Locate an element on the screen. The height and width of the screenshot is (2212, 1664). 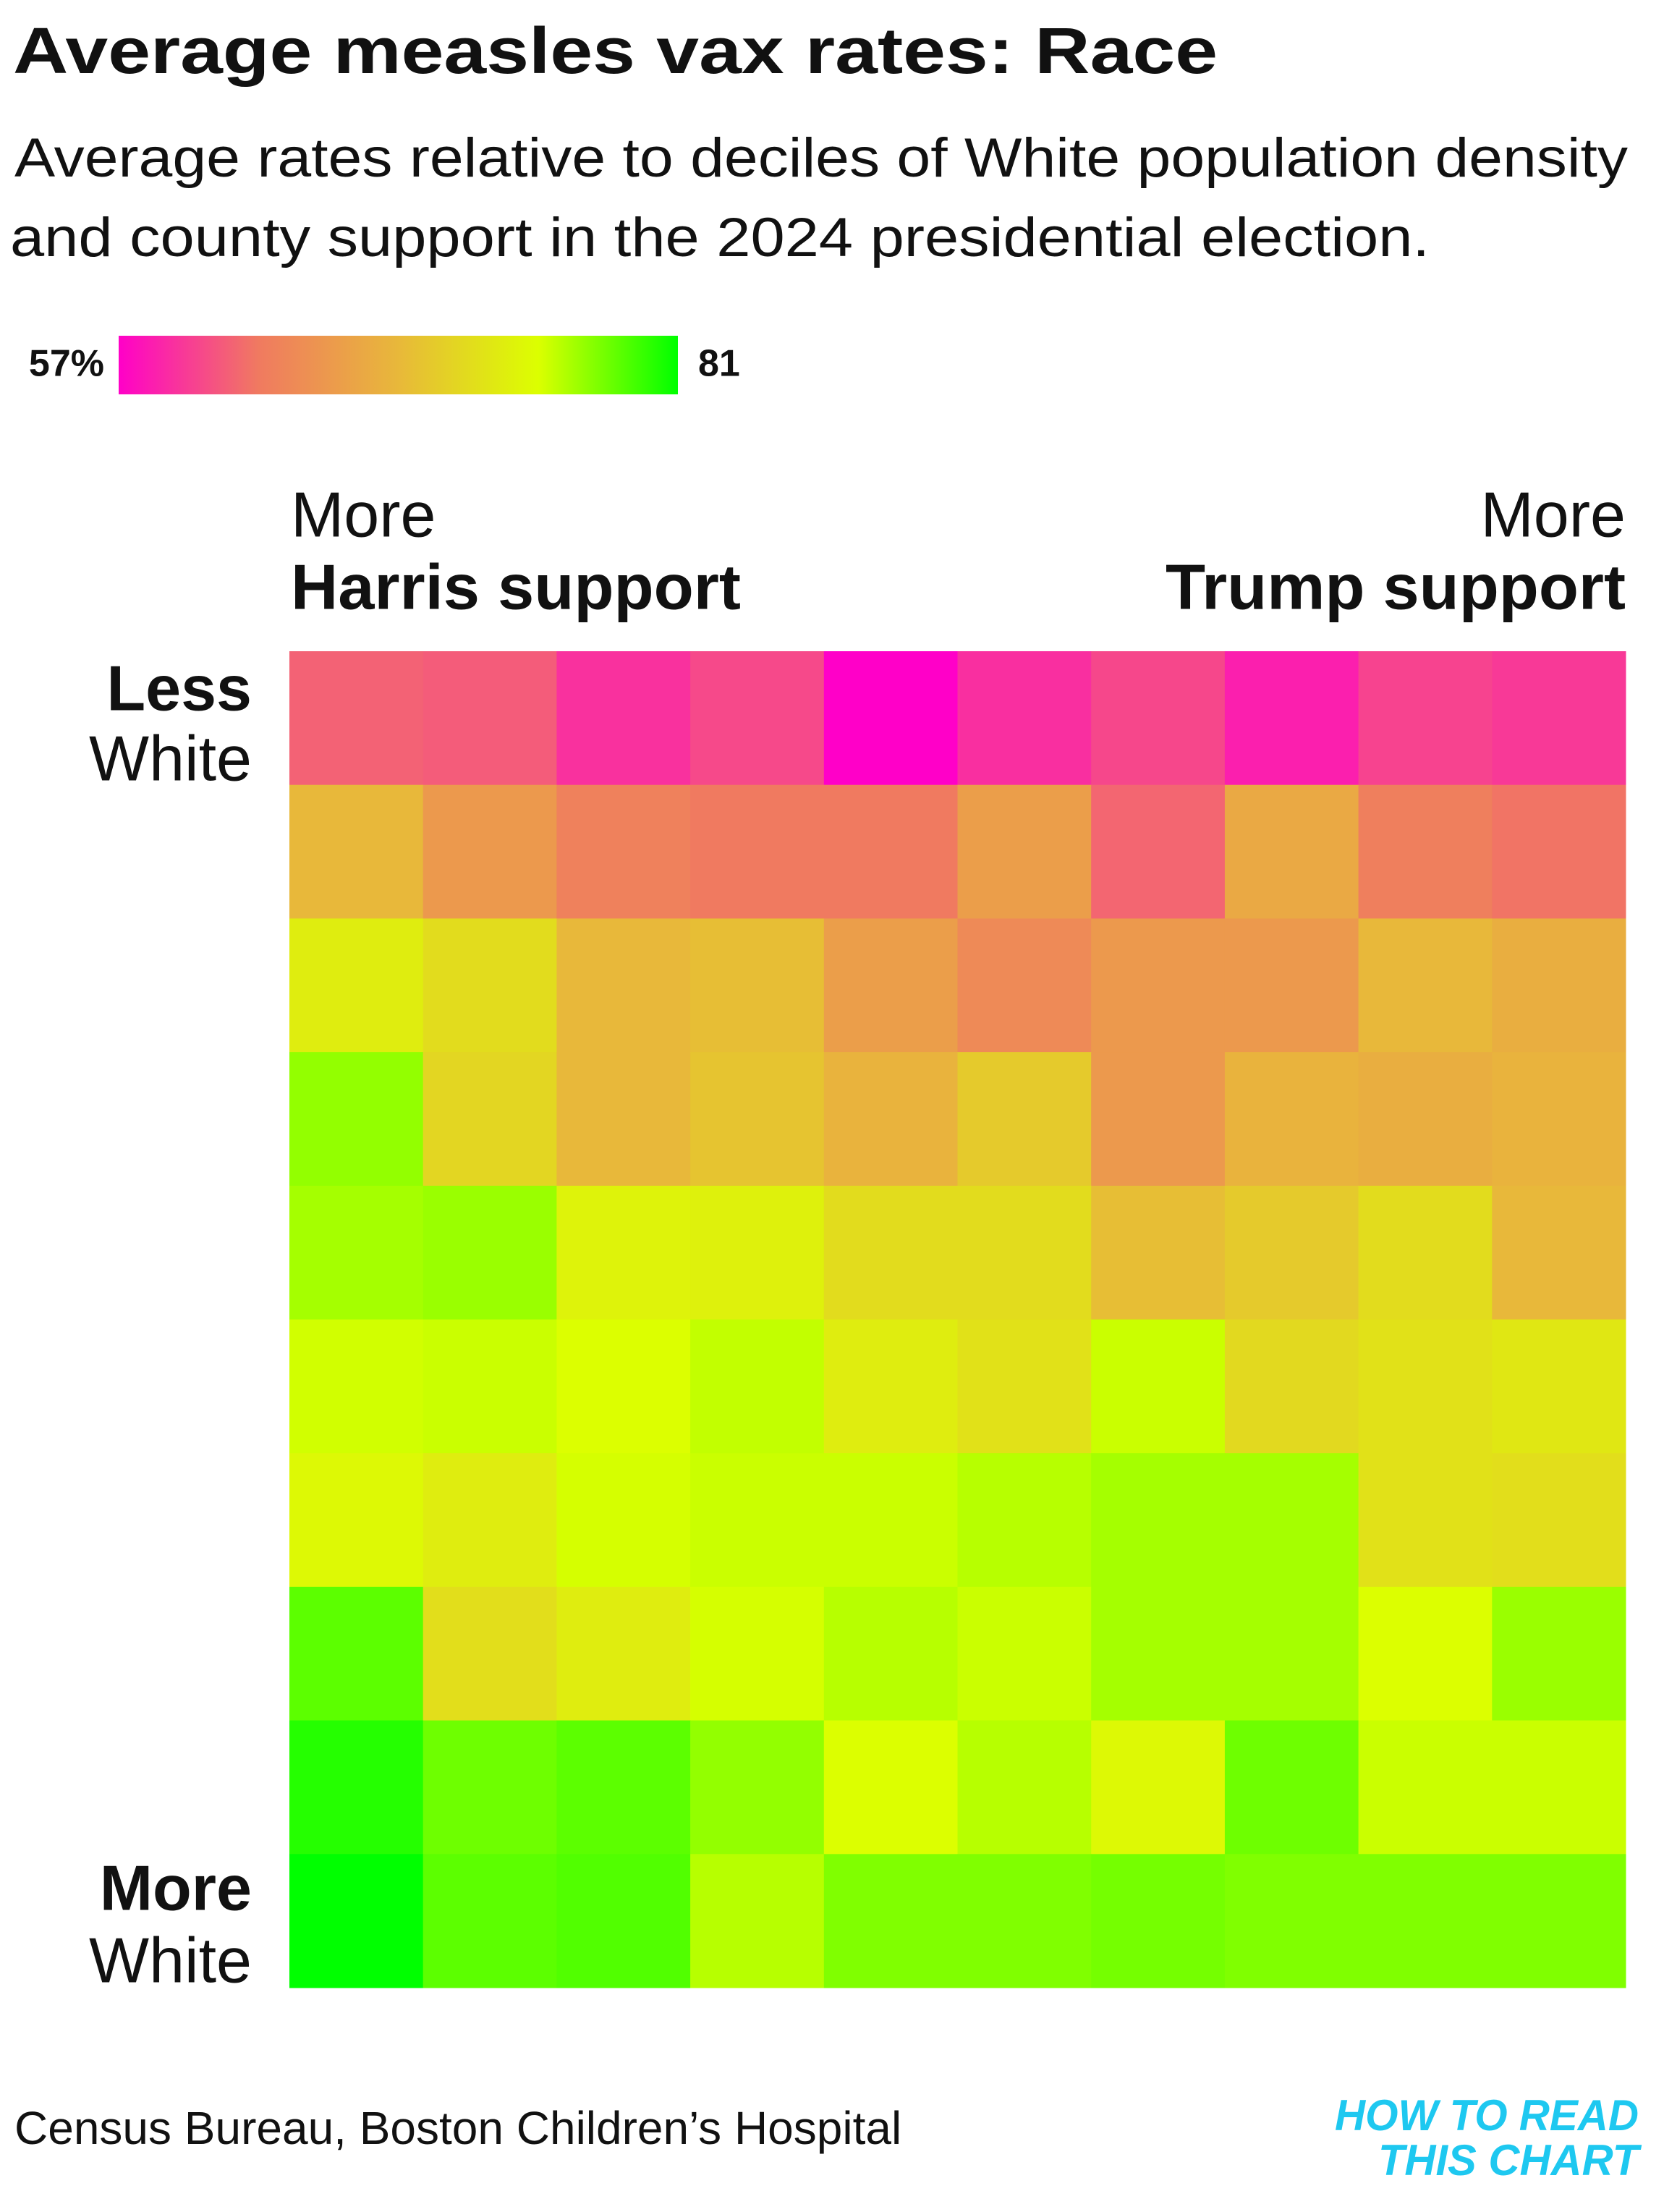
y-label: Less is located at coordinates (179, 688).